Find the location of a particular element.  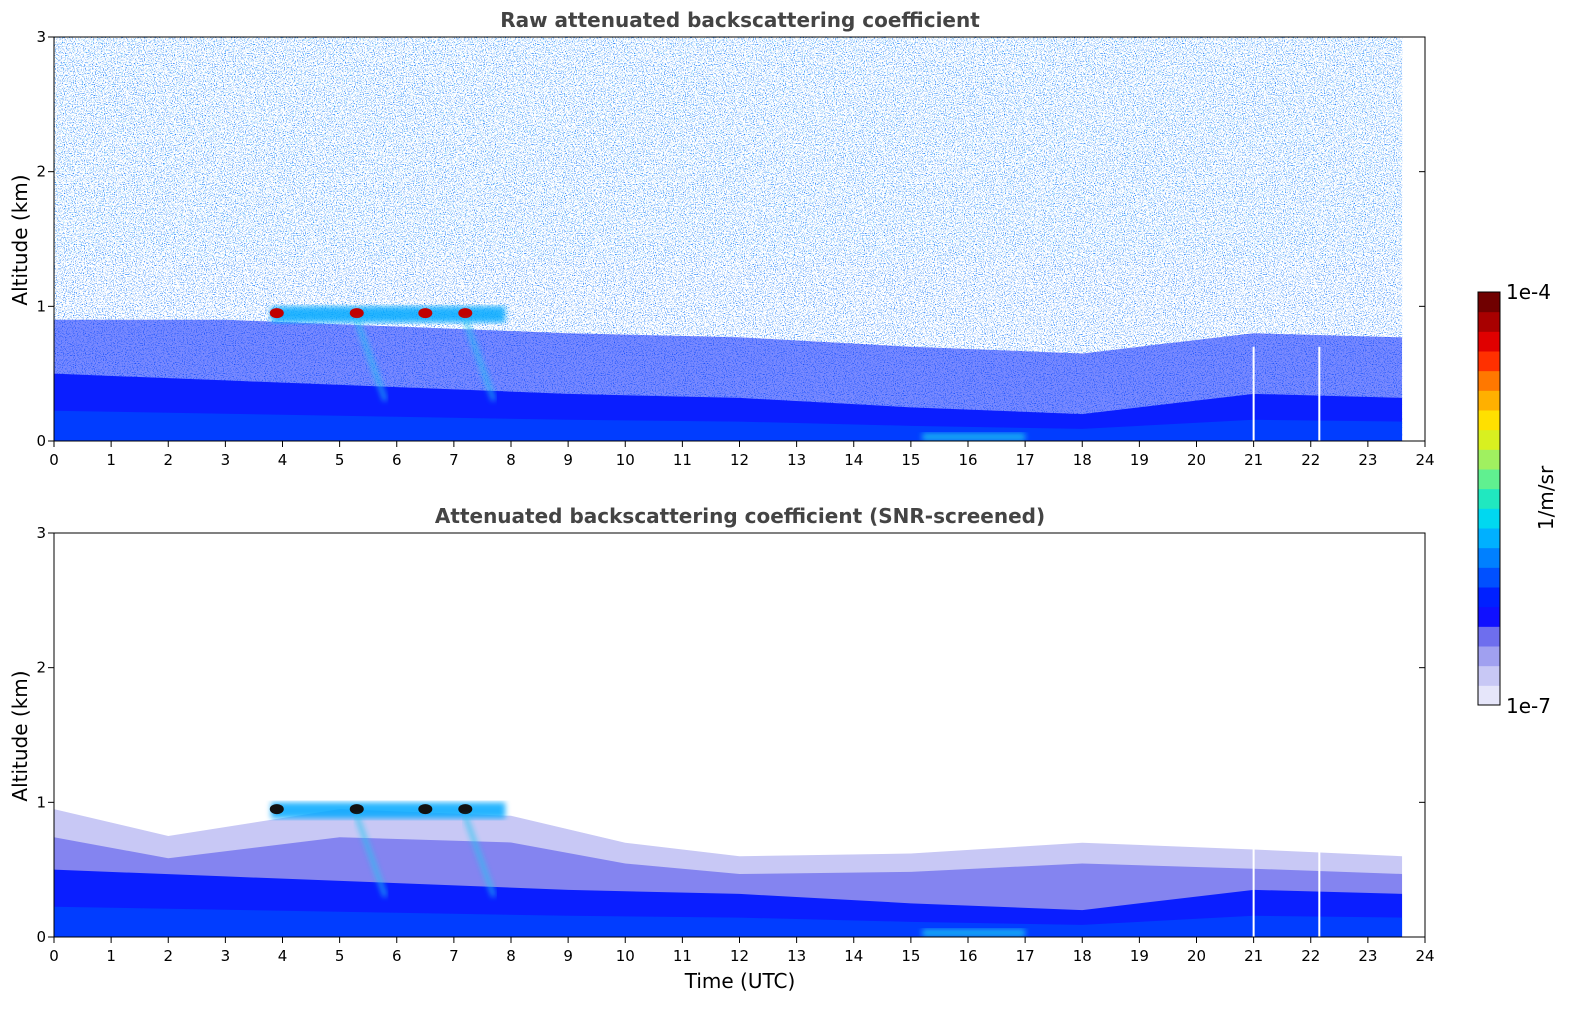

screened-xtick-label: 7 is located at coordinates (454, 956).